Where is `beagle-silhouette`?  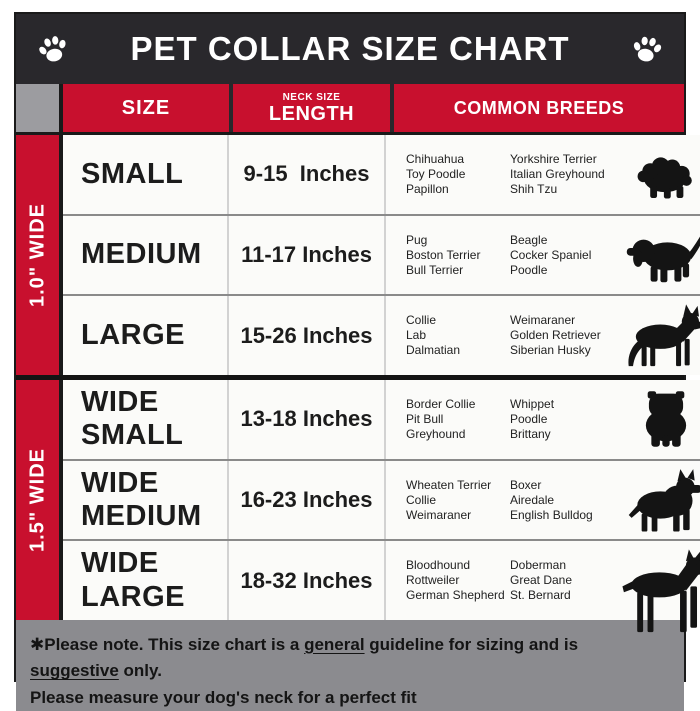
beagle-silhouette is located at coordinates (659, 255).